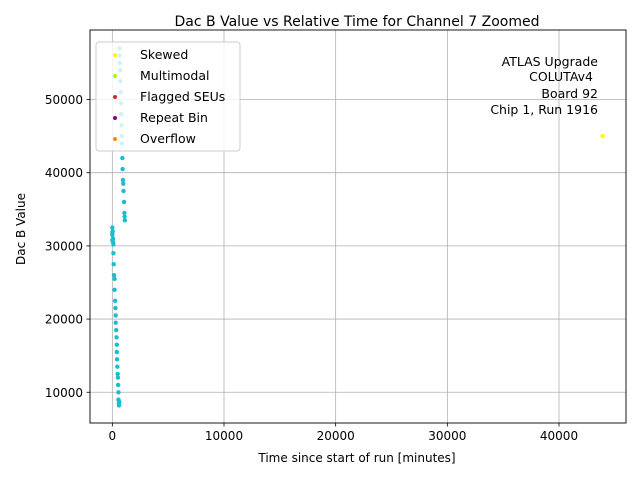 The width and height of the screenshot is (640, 480). What do you see at coordinates (64, 246) in the screenshot?
I see `y-tick-label: 30000` at bounding box center [64, 246].